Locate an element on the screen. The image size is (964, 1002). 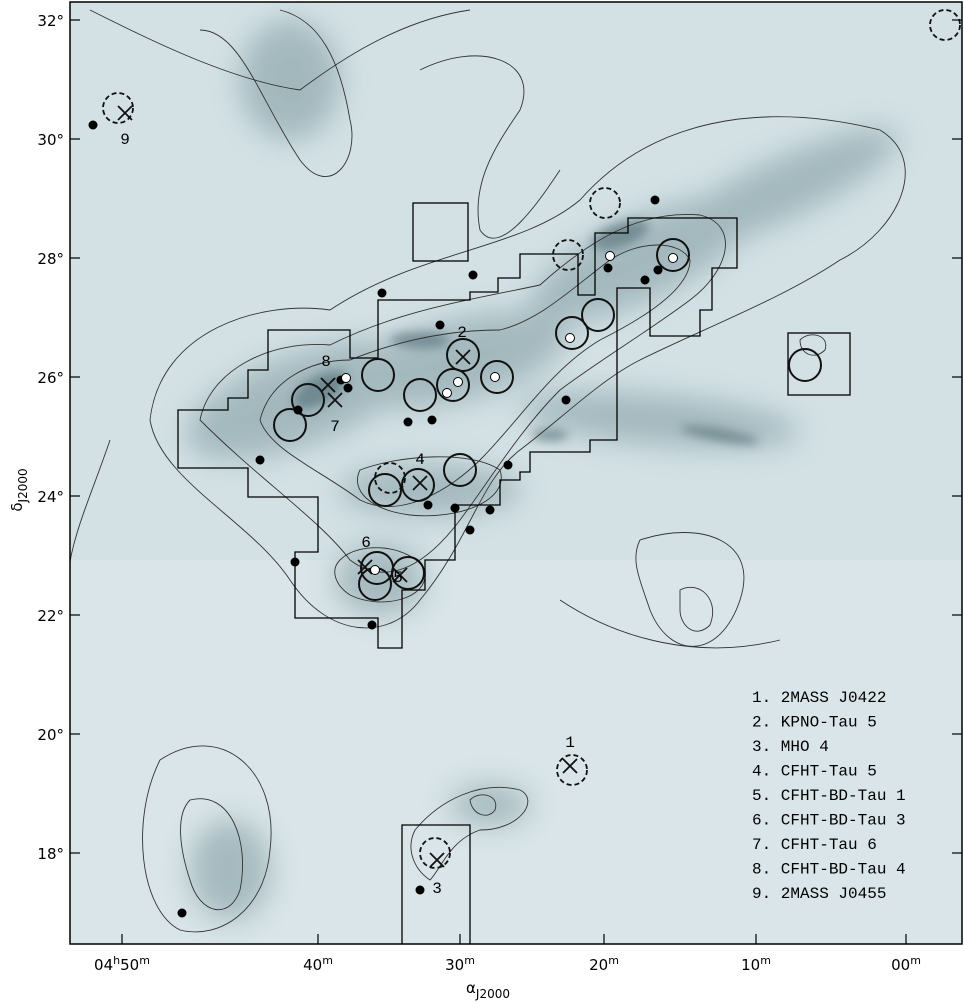
y-tick-label: 24° is located at coordinates (50, 497).